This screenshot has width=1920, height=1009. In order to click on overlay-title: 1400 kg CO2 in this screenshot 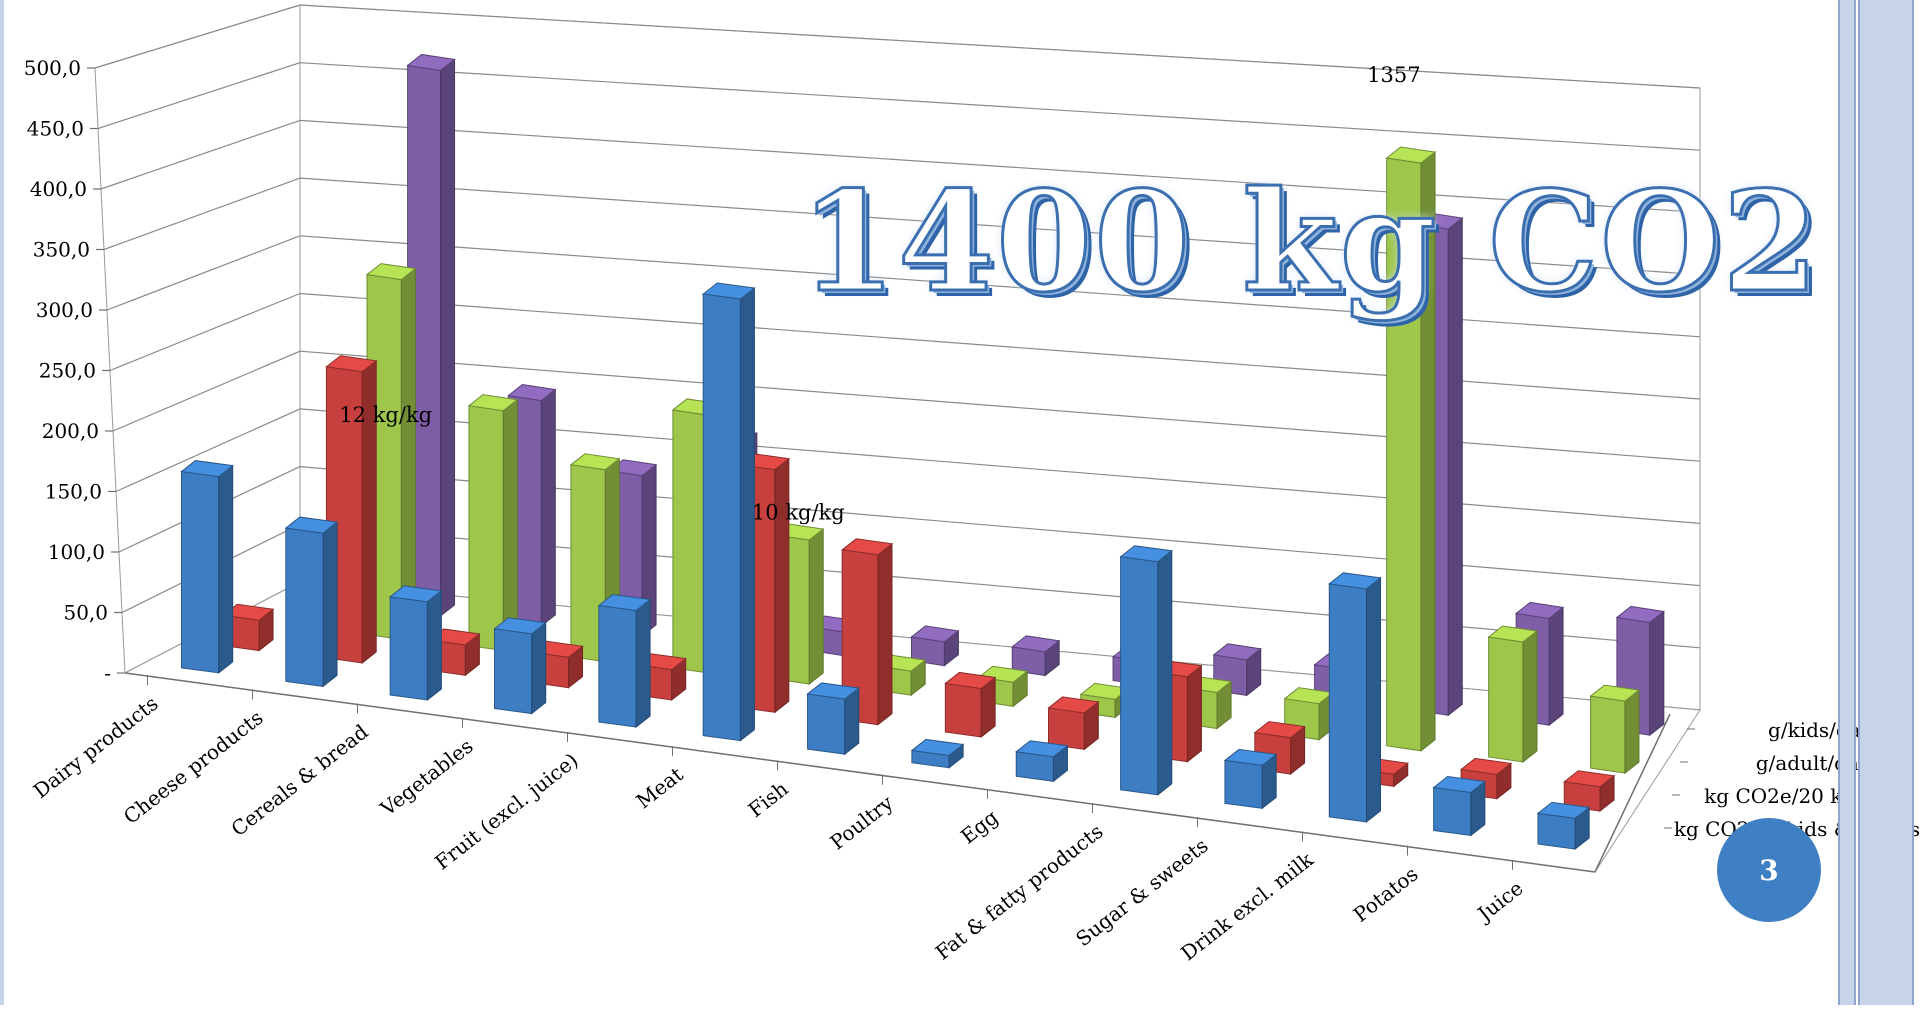, I will do `click(1309, 242)`.